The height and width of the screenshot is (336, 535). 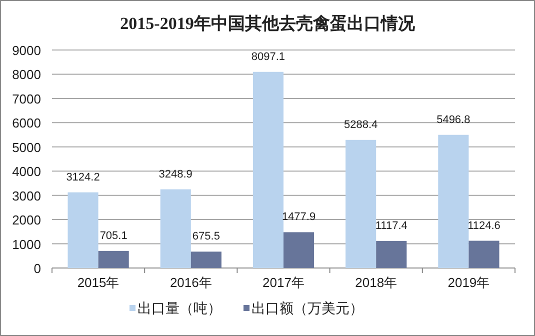 I want to click on y-tick-label: 6000, so click(x=26, y=123).